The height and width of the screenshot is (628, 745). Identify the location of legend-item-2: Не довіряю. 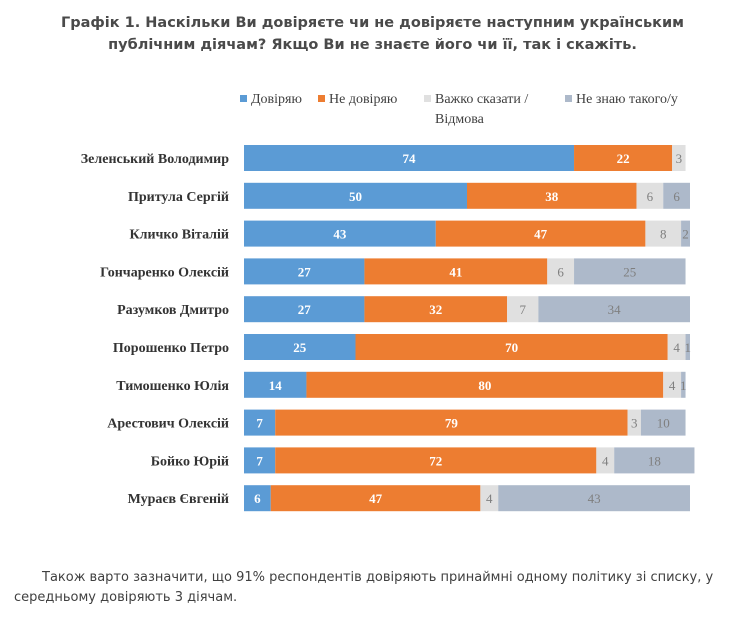
(357, 99).